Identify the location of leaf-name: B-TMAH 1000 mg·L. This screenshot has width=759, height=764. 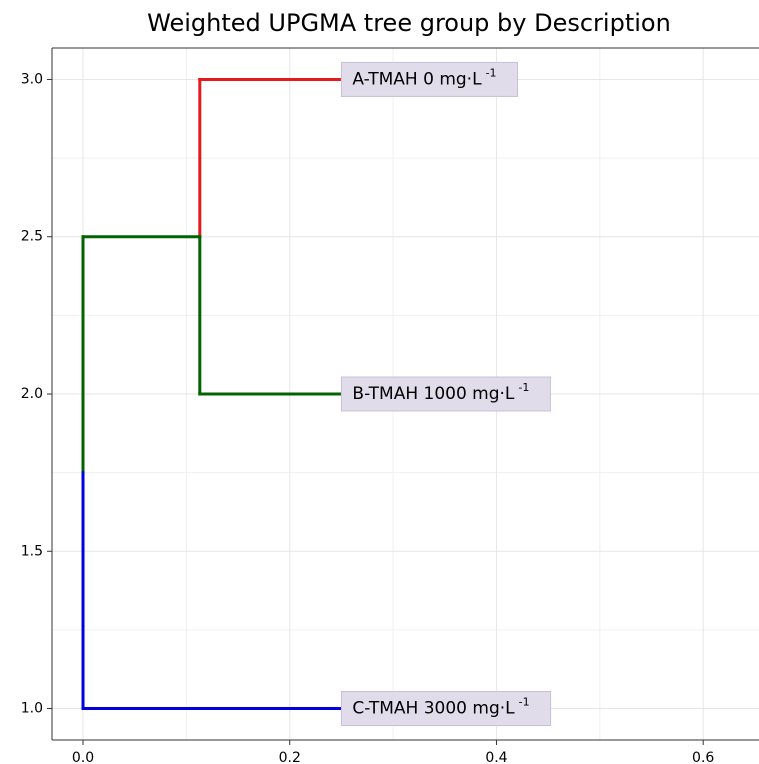
(433, 394).